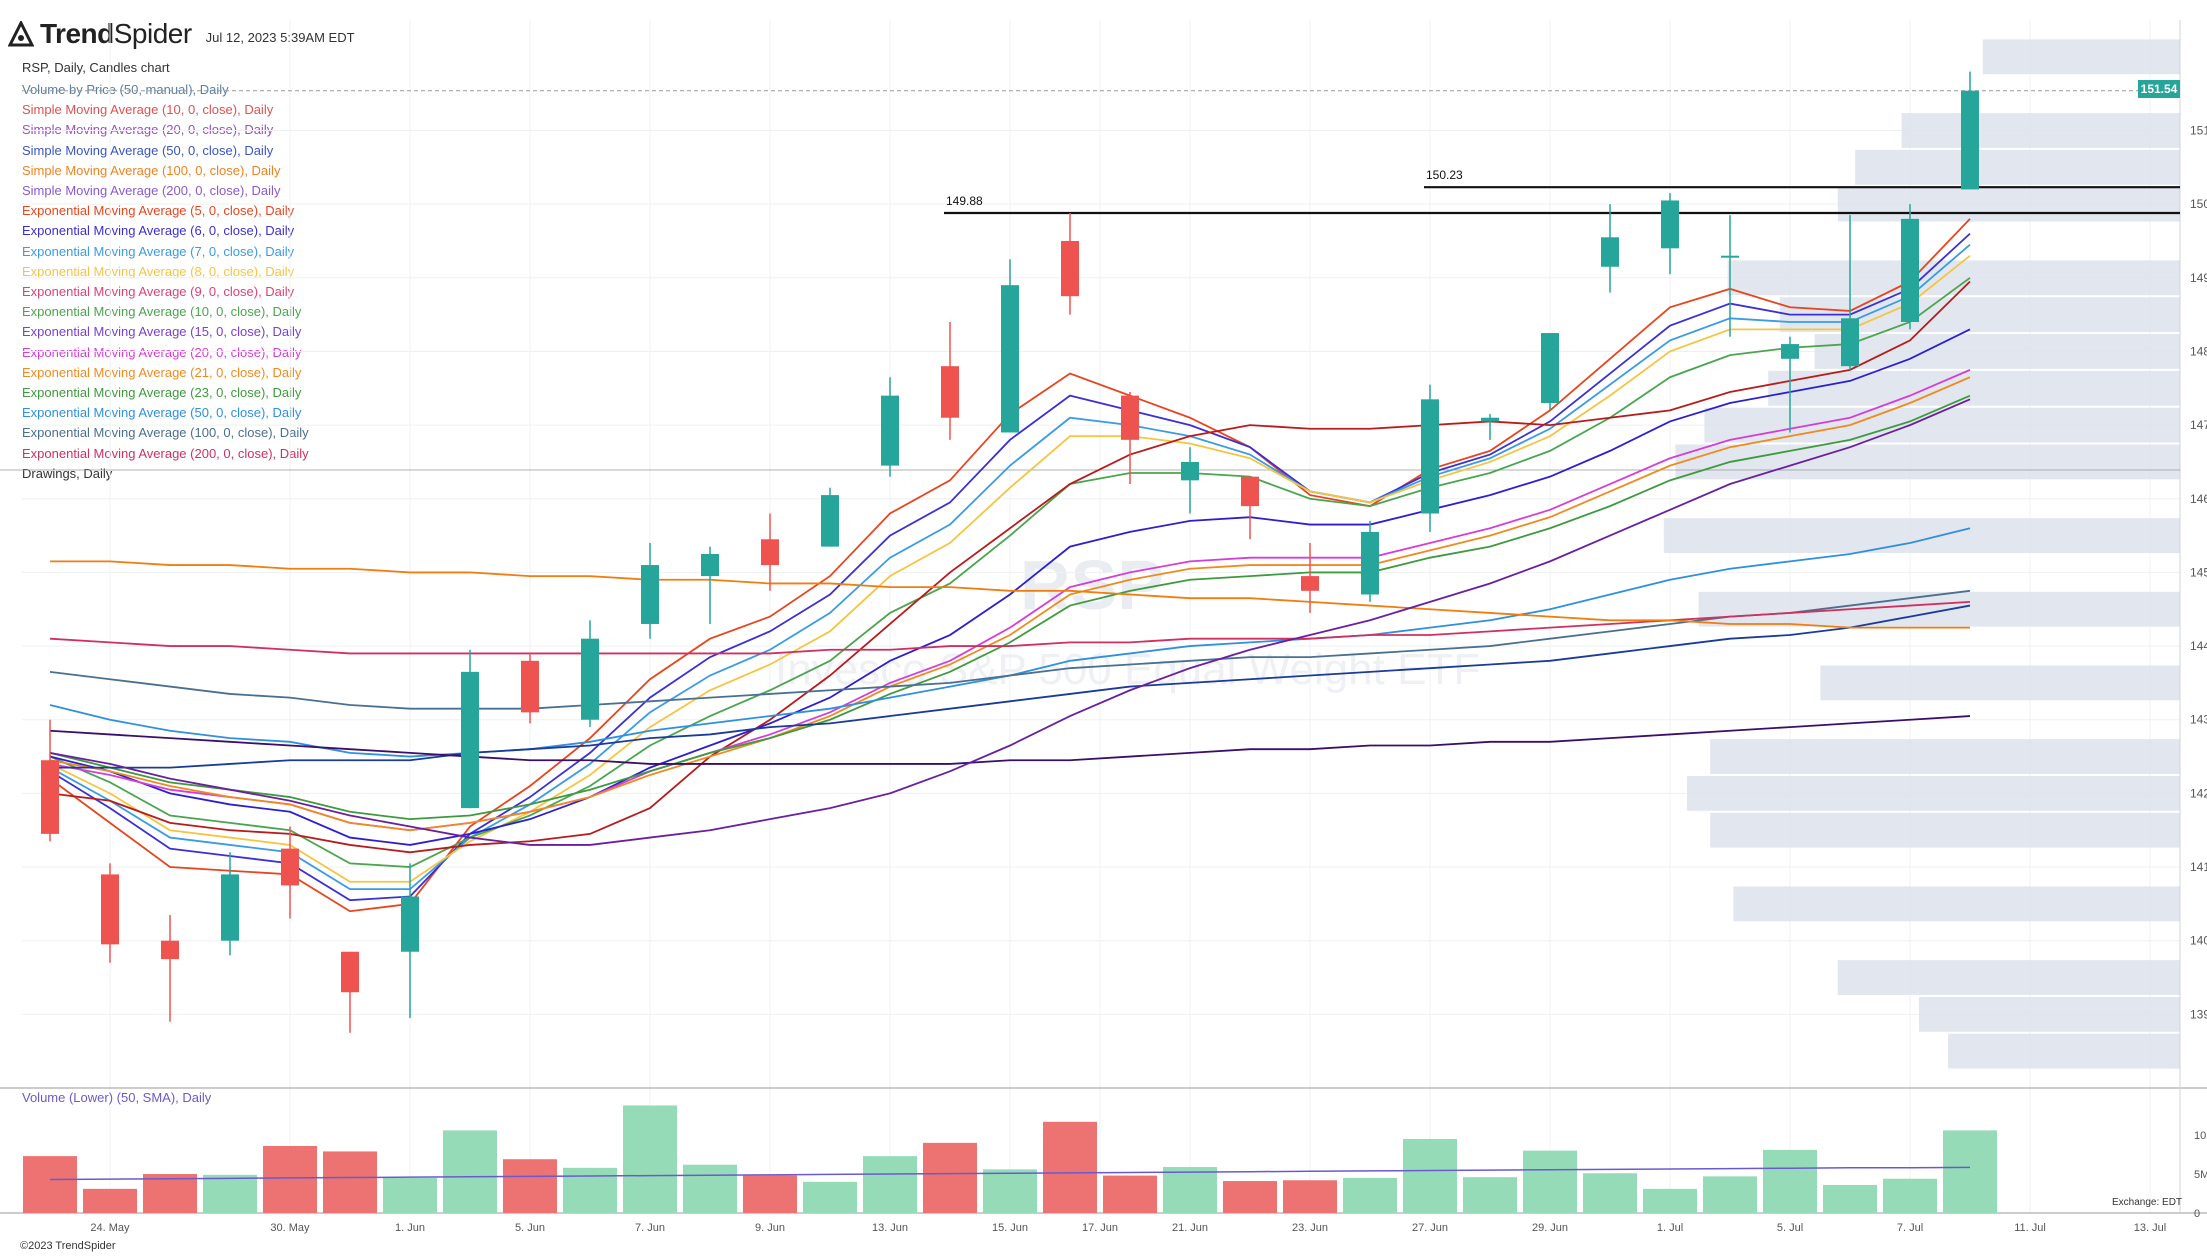 Image resolution: width=2207 pixels, height=1259 pixels. What do you see at coordinates (2198, 867) in the screenshot?
I see `price-tick-label: 141.00` at bounding box center [2198, 867].